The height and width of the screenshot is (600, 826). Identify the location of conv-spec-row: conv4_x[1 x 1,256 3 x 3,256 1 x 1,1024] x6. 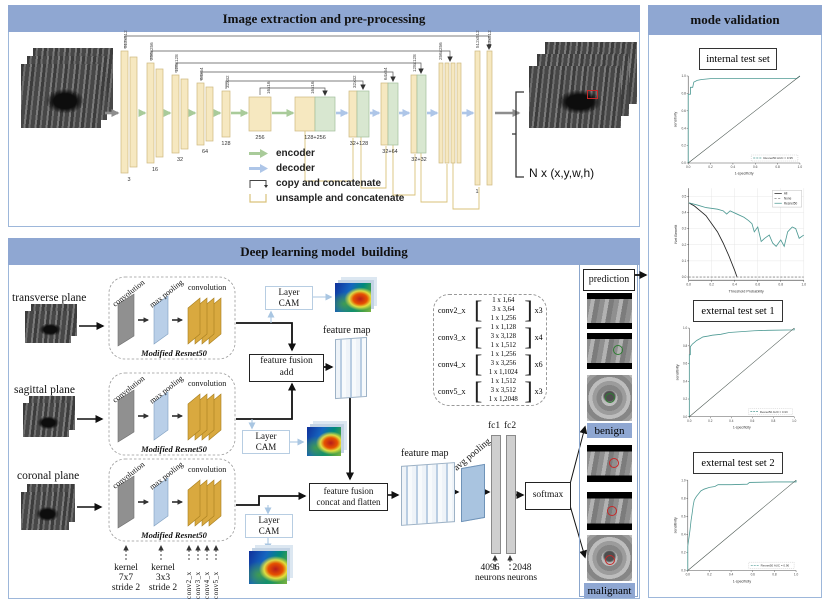
(490, 364).